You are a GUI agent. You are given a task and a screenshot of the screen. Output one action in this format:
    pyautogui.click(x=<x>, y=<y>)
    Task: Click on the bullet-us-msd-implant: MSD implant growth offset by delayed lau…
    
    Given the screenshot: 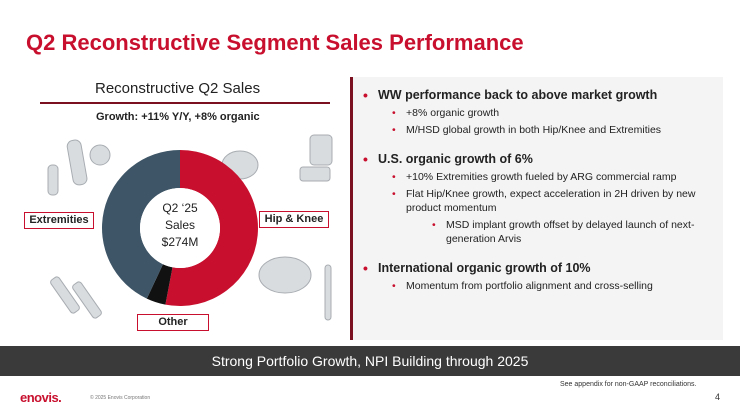 What is the action you would take?
    pyautogui.click(x=540, y=232)
    